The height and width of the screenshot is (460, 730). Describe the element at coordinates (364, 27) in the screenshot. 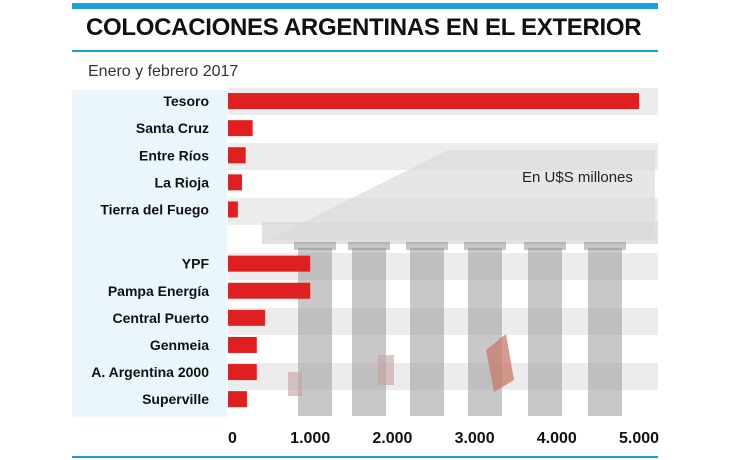

I see `chart-title: COLOCACIONES ARGENTINAS EN EL EXTERIOR` at that location.